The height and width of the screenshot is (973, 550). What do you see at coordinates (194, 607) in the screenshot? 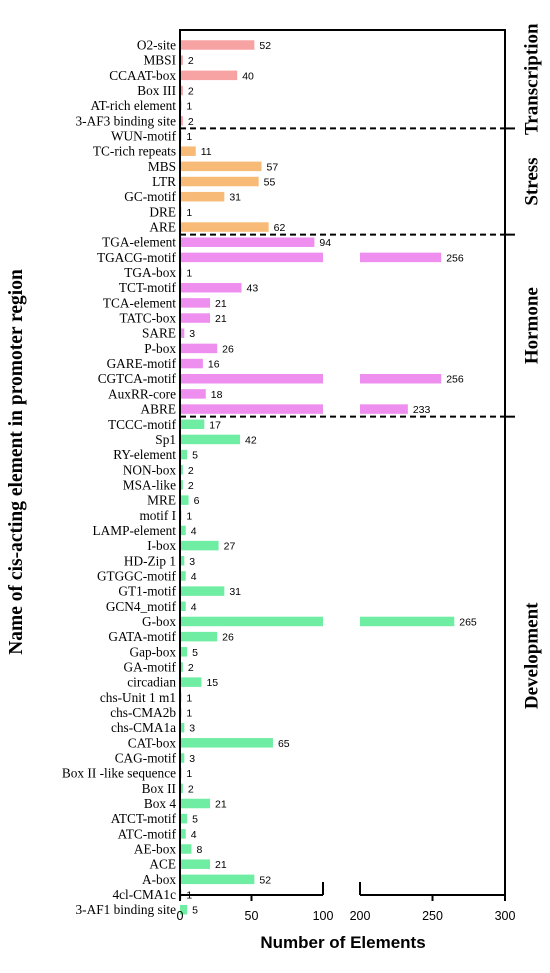
I see `value-label-gcn4-motif: 4` at bounding box center [194, 607].